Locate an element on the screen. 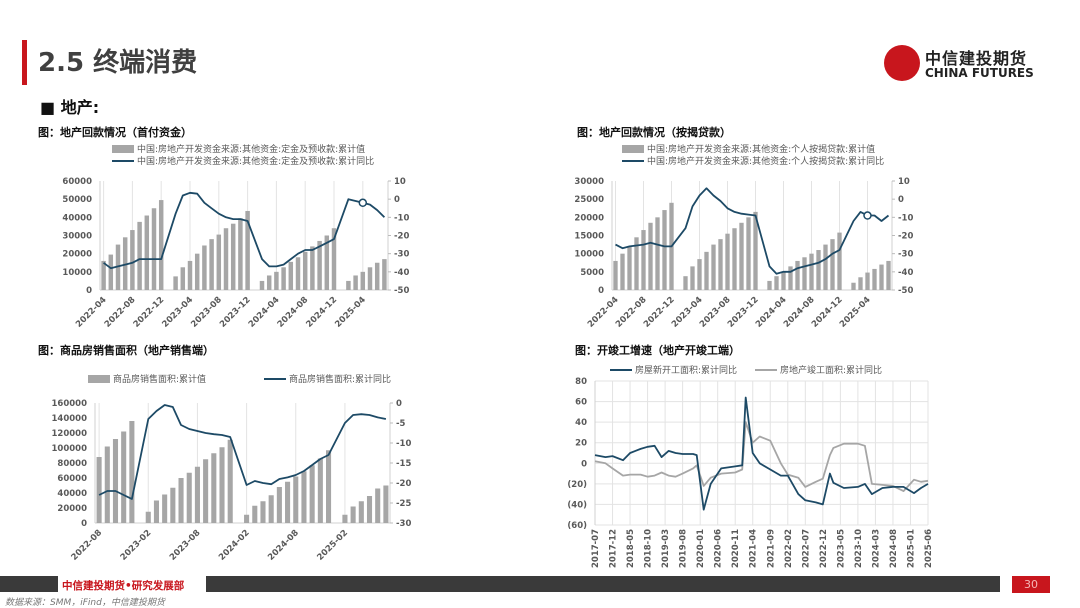 The height and width of the screenshot is (608, 1080). y-tick-label: (40) is located at coordinates (577, 505).